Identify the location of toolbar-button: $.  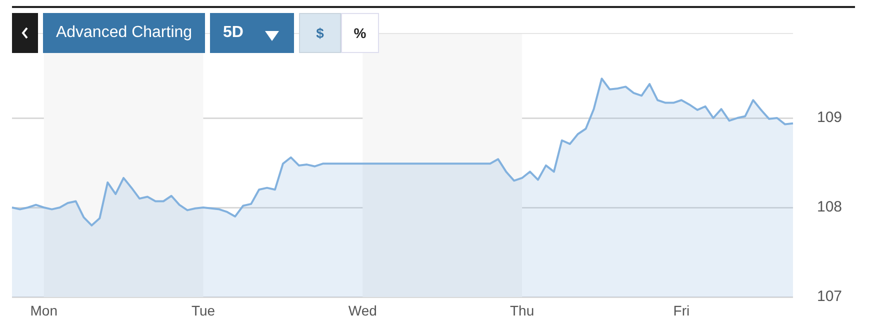
(320, 33).